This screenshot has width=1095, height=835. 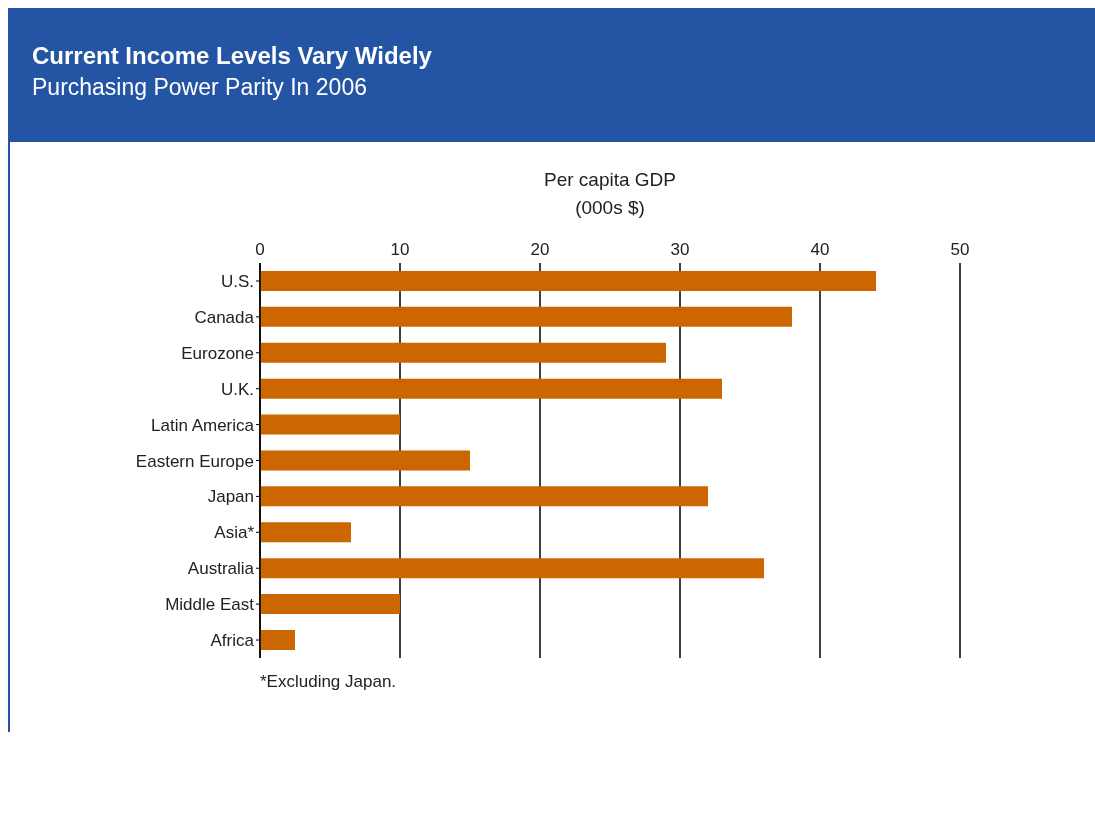 What do you see at coordinates (237, 389) in the screenshot?
I see `y-tick-label: U.K.` at bounding box center [237, 389].